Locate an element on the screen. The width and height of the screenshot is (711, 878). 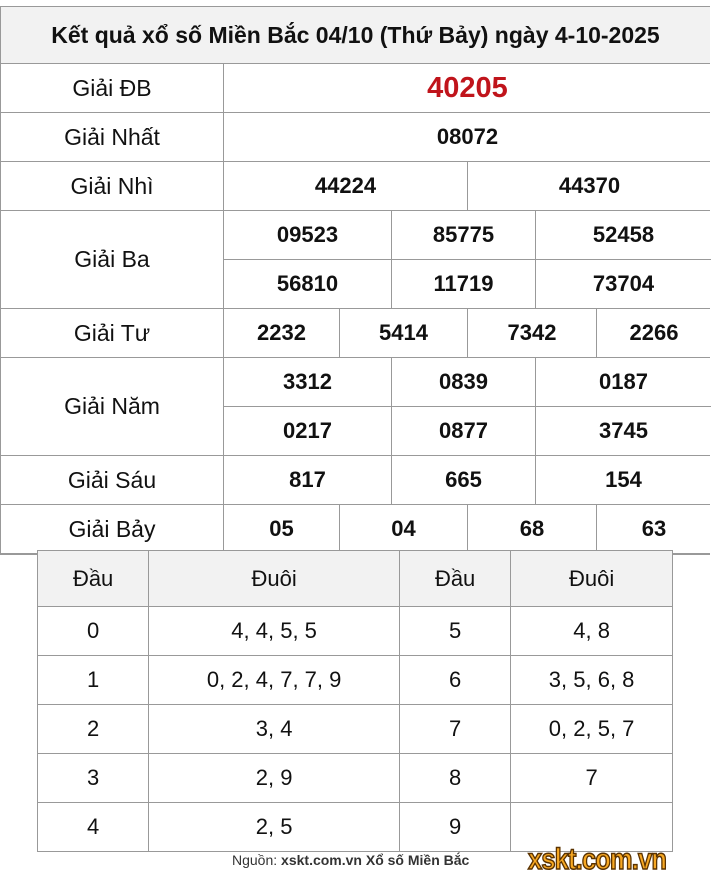
source-link: xskt.com.vn Xổ số Miền Bắc is located at coordinates (375, 860).